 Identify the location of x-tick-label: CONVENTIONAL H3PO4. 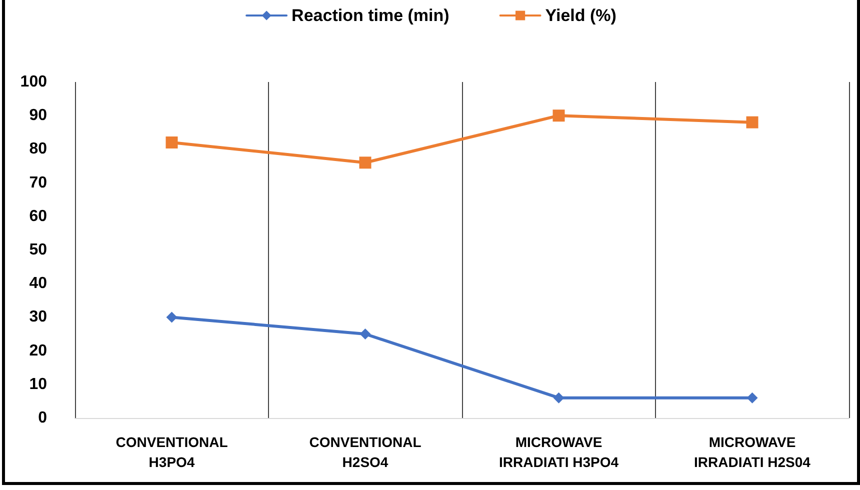
(172, 452).